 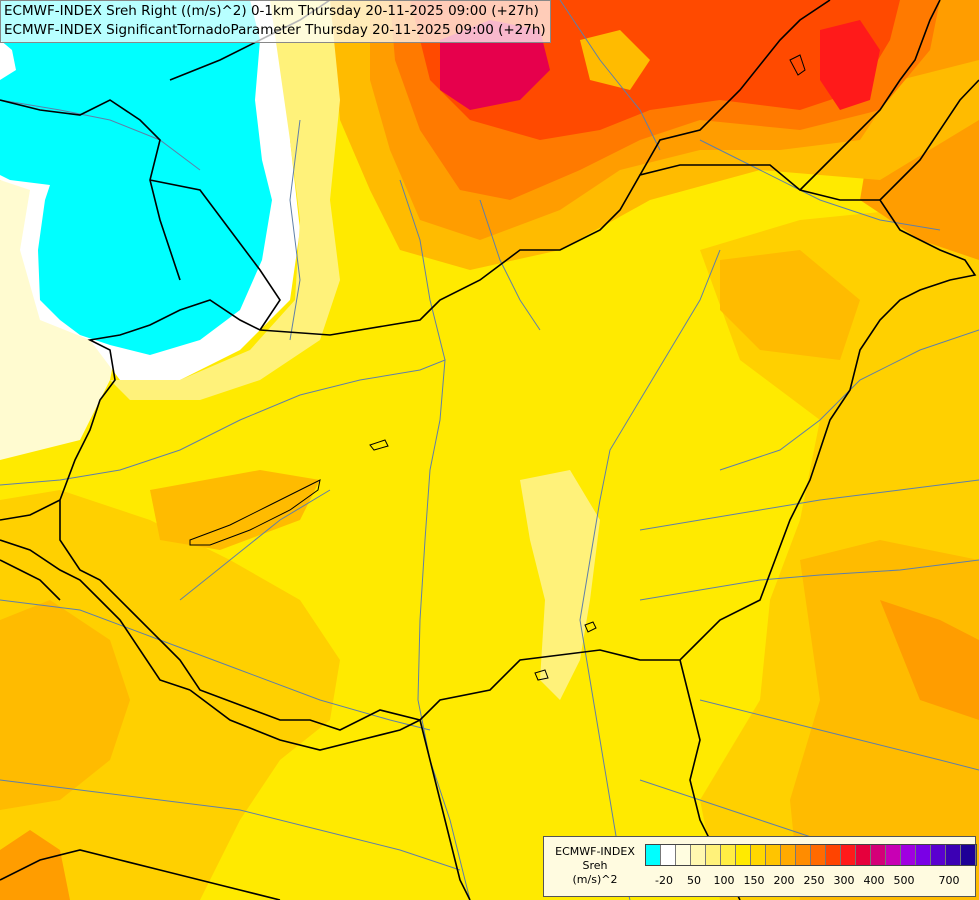 I want to click on orange-spot-southwest, so click(x=35, y=865).